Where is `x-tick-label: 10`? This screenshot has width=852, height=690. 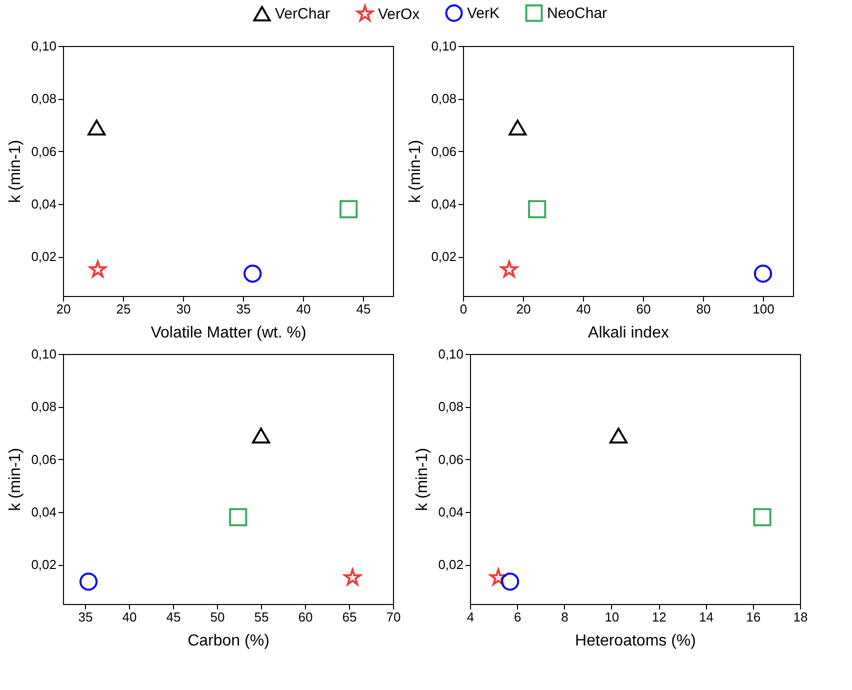 x-tick-label: 10 is located at coordinates (612, 617).